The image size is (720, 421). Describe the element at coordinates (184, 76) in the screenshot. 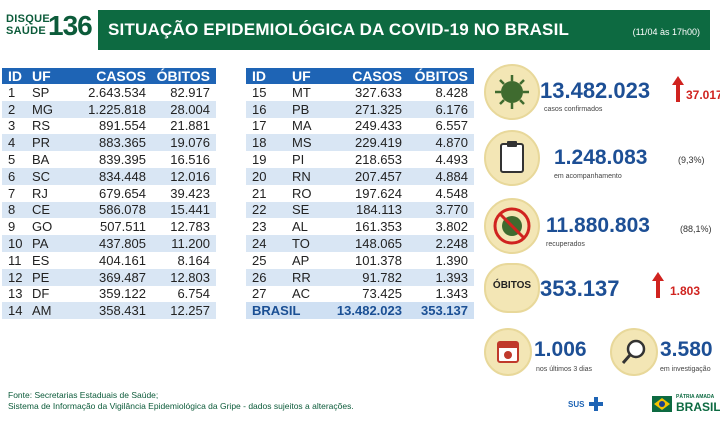

I see `col-obitos: ÓBITOS` at that location.